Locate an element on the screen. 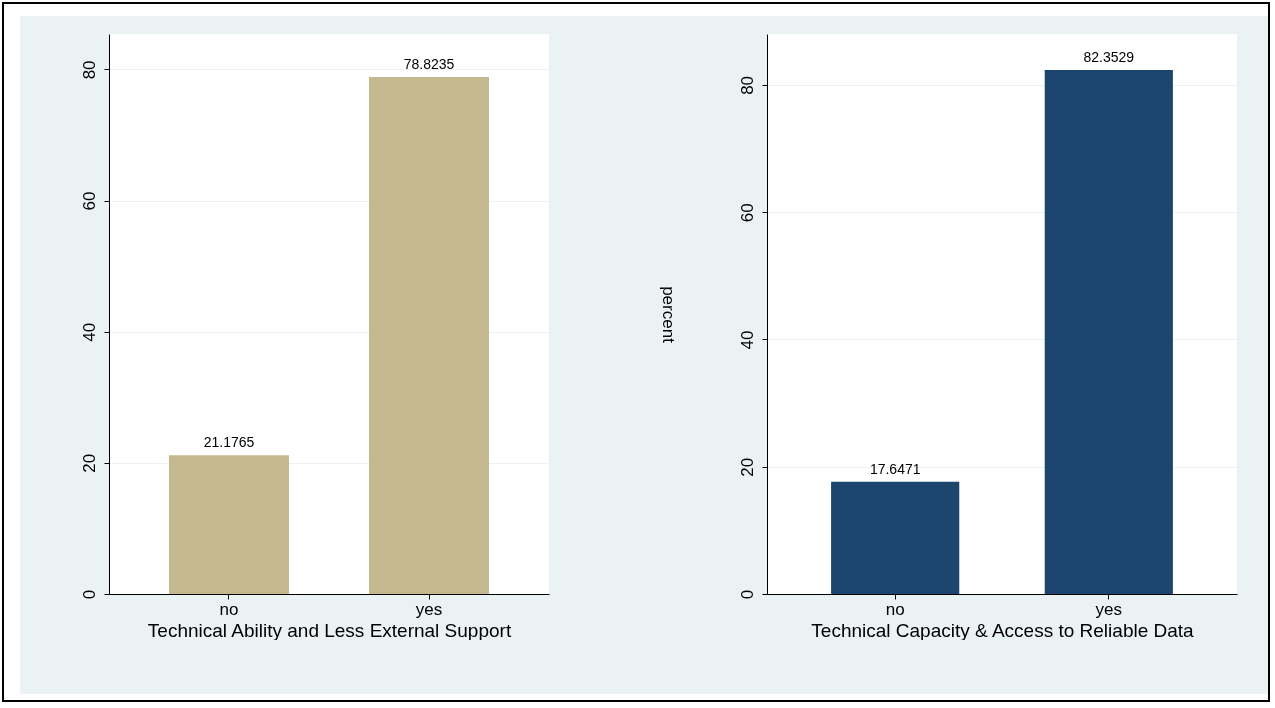 The width and height of the screenshot is (1275, 708). data-label: 21.1765 is located at coordinates (229, 442).